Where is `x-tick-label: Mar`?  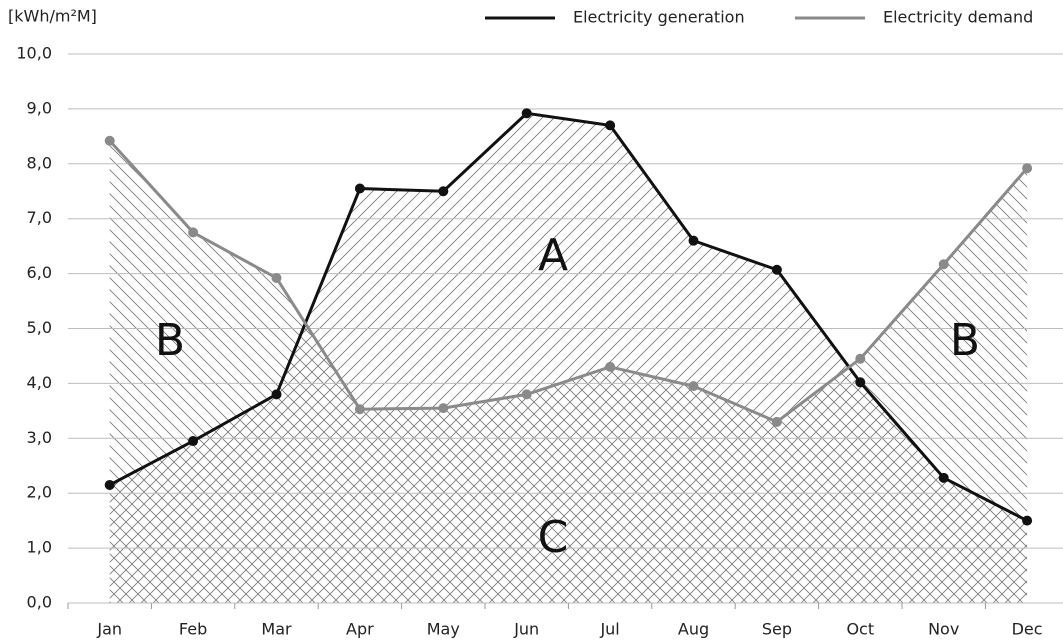 x-tick-label: Mar is located at coordinates (276, 629).